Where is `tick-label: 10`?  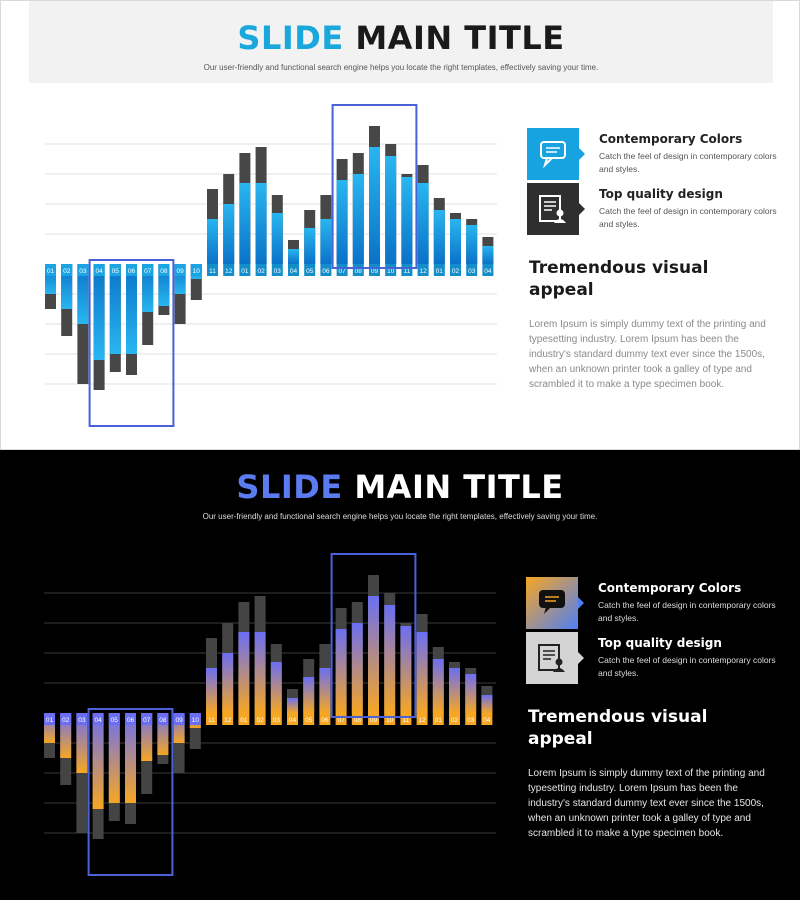 tick-label: 10 is located at coordinates (391, 271).